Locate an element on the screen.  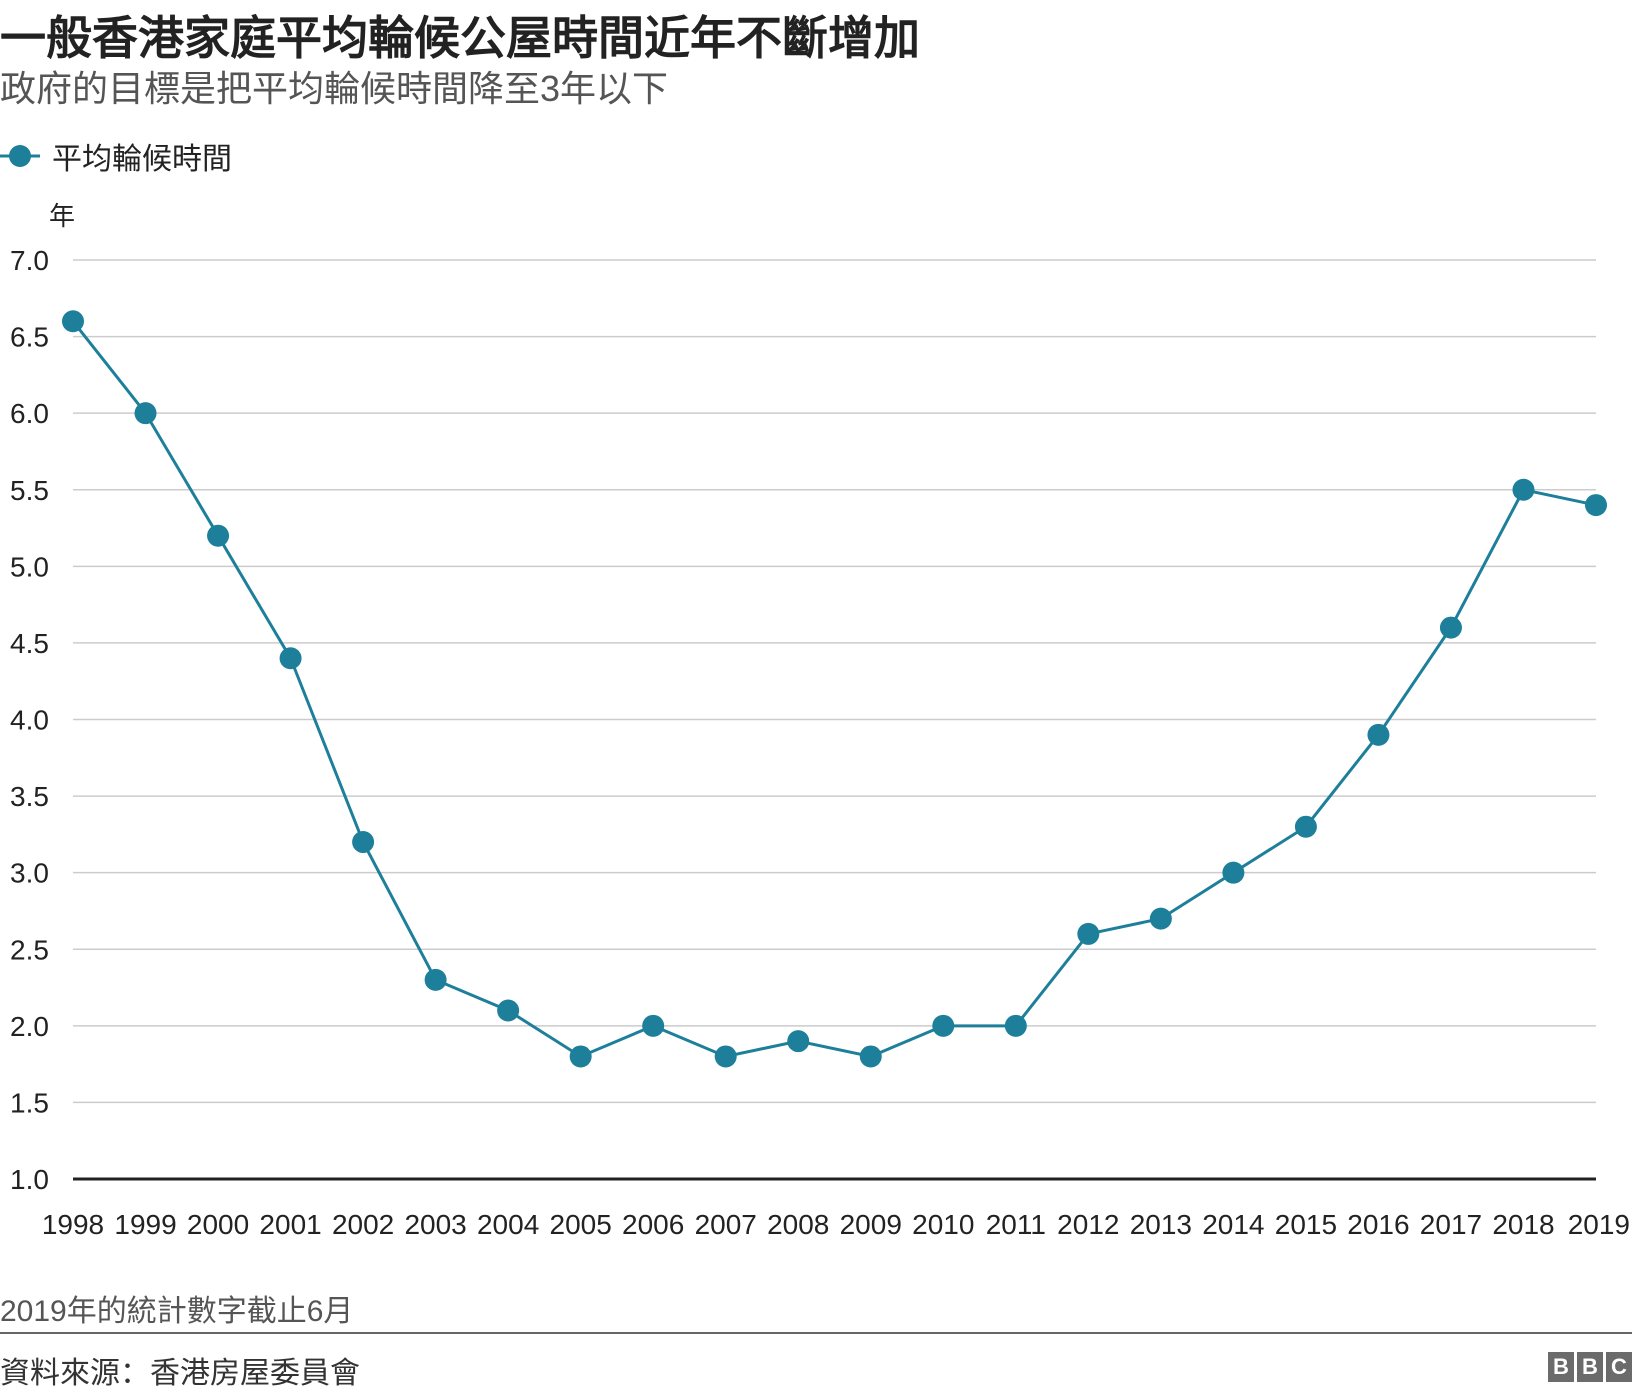
footer-divider is located at coordinates (816, 1333).